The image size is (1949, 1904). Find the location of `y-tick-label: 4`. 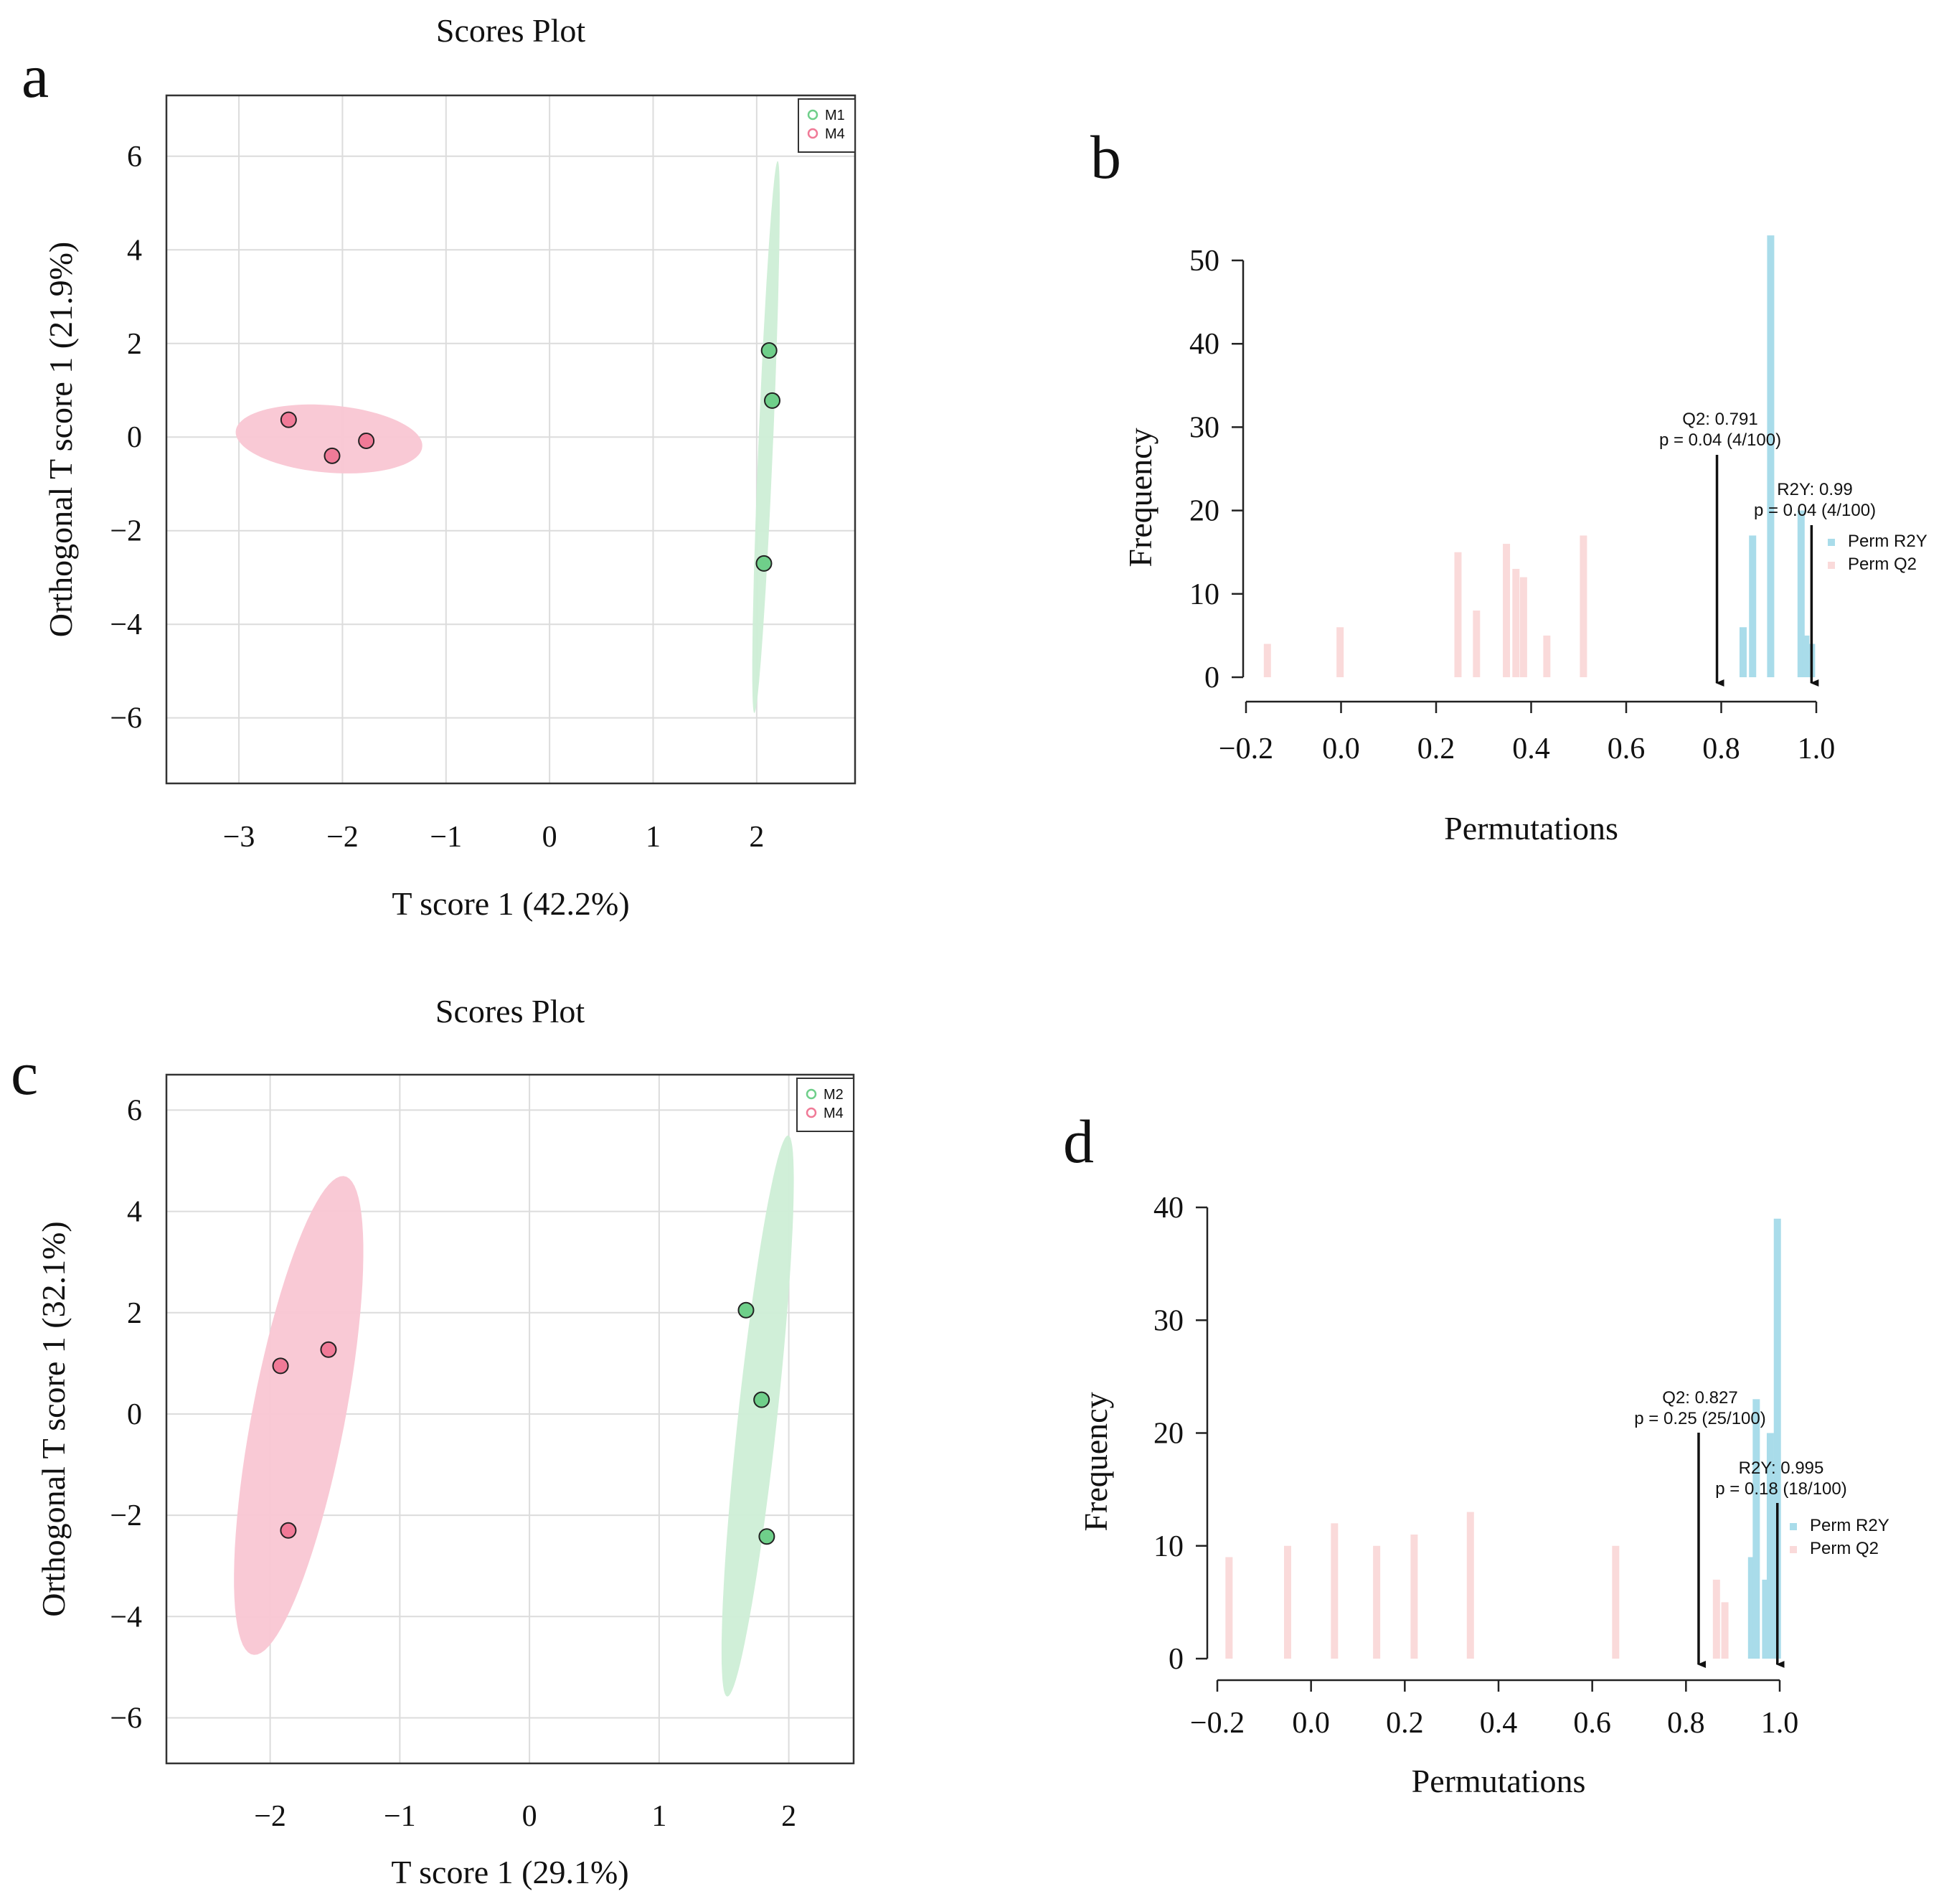

y-tick-label: 4 is located at coordinates (134, 1212).